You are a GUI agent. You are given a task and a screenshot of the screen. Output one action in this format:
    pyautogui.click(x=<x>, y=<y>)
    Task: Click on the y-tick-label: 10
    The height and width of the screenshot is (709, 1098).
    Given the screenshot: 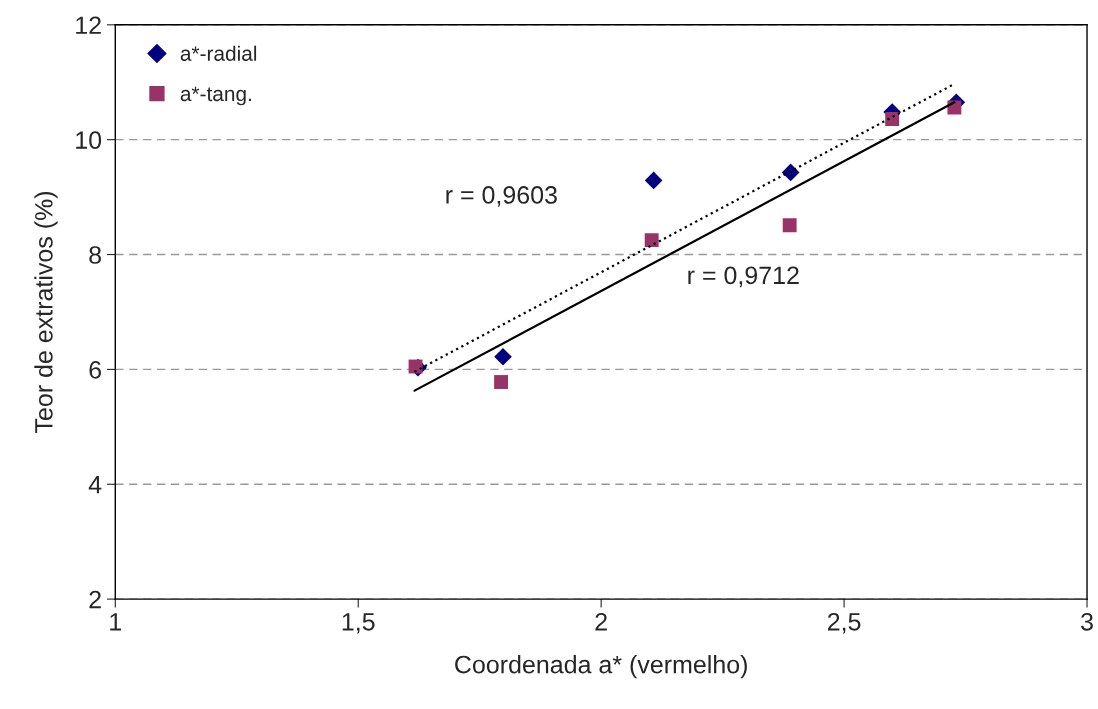 What is the action you would take?
    pyautogui.click(x=89, y=140)
    